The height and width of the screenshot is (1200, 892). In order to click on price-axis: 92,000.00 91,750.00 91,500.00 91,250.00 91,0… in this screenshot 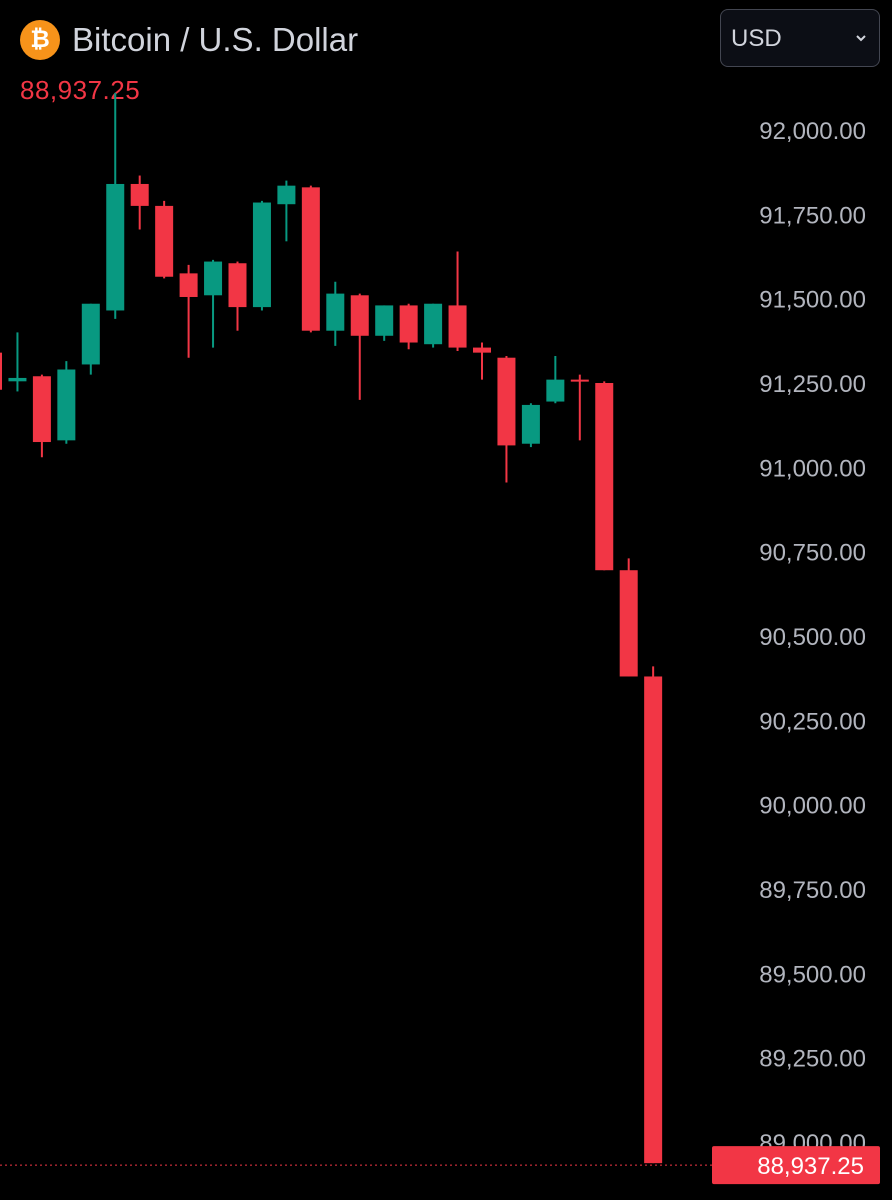, I will do `click(812, 637)`.